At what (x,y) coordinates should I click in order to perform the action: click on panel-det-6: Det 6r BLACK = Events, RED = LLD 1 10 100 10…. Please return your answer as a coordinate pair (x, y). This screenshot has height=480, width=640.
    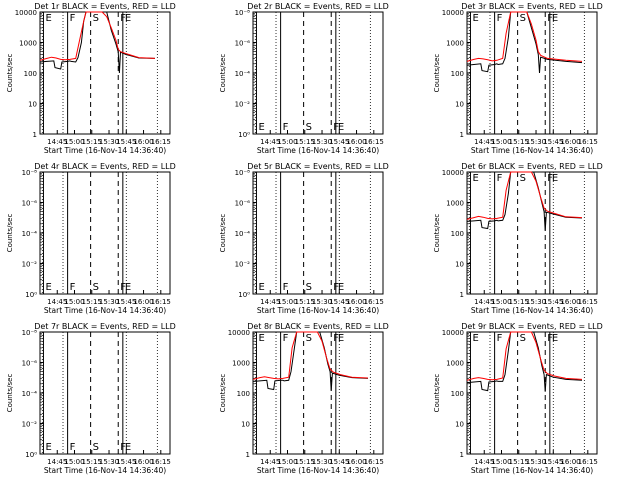
    Looking at the image, I should click on (518, 238).